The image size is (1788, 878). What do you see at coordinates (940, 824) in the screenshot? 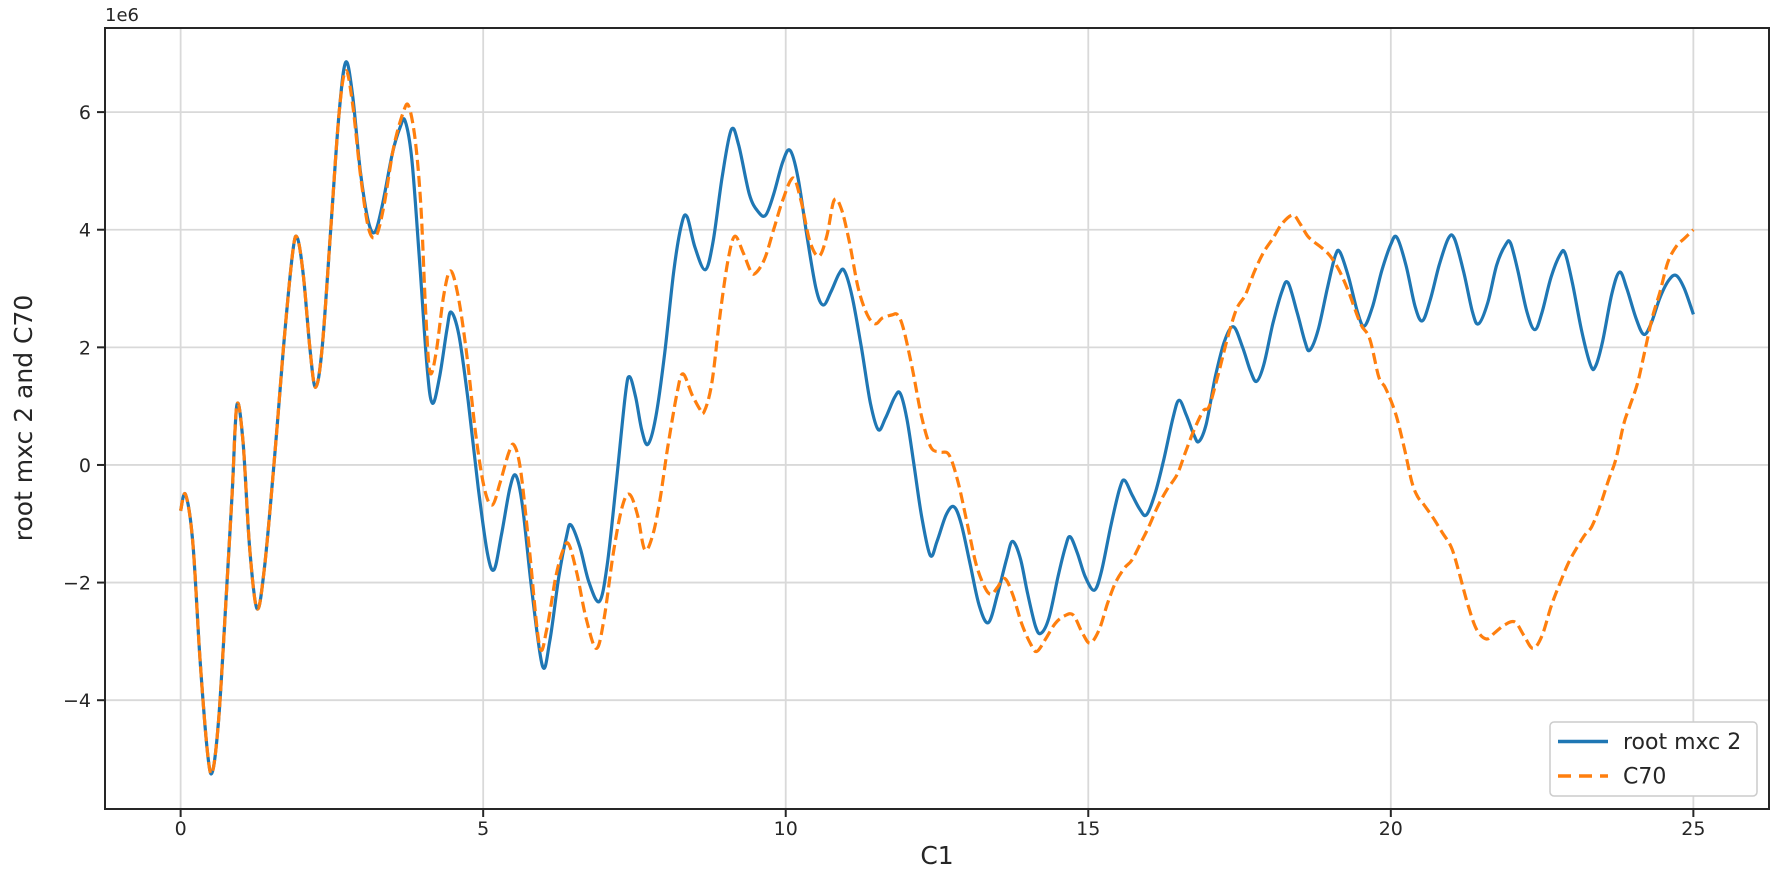
I see `x-axis-ticks: 0 5 10 15 20 25` at bounding box center [940, 824].